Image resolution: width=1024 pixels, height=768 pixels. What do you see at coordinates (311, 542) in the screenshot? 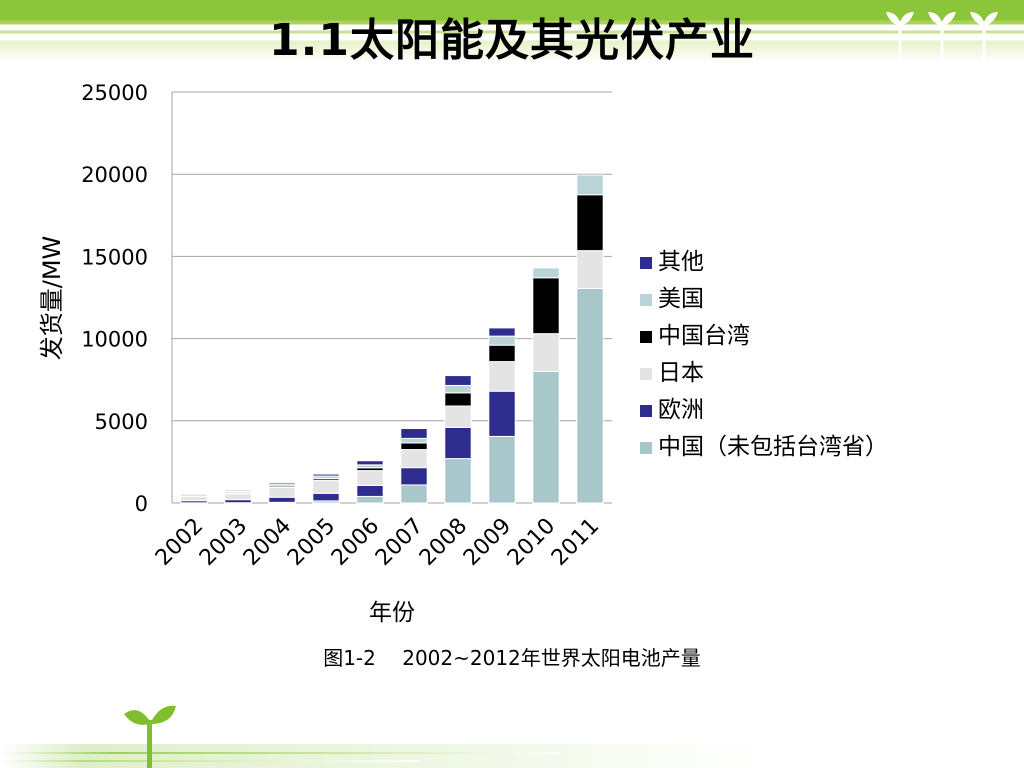
I see `x-tick-label: 2005` at bounding box center [311, 542].